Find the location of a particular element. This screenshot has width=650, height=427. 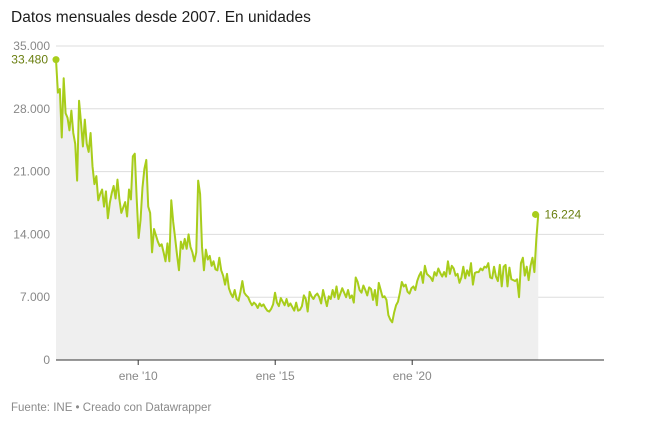

y-tick-label: 0 is located at coordinates (46, 360).